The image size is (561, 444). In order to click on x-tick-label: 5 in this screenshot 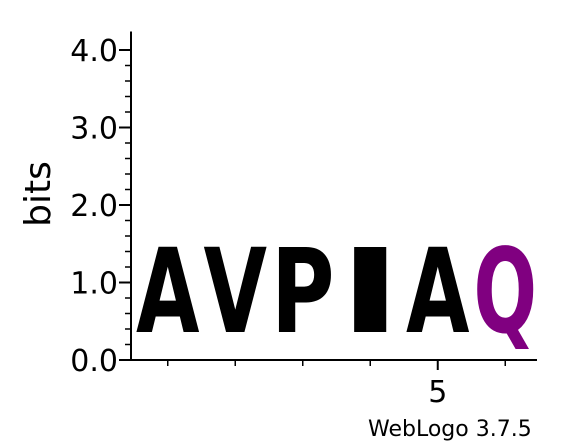, I will do `click(437, 392)`.